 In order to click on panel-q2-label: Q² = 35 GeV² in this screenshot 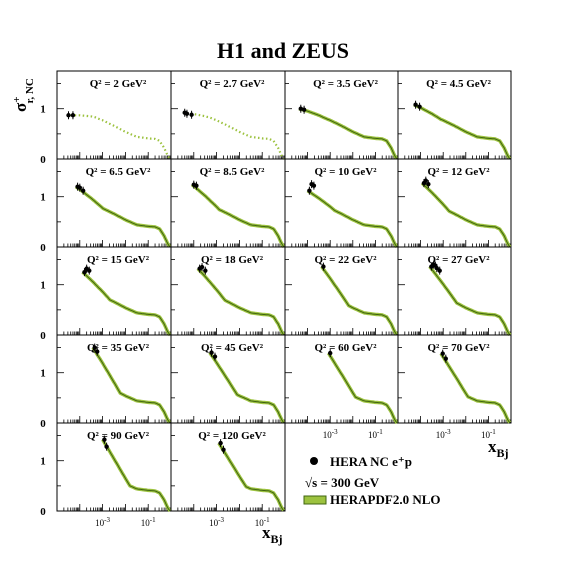, I will do `click(118, 348)`.